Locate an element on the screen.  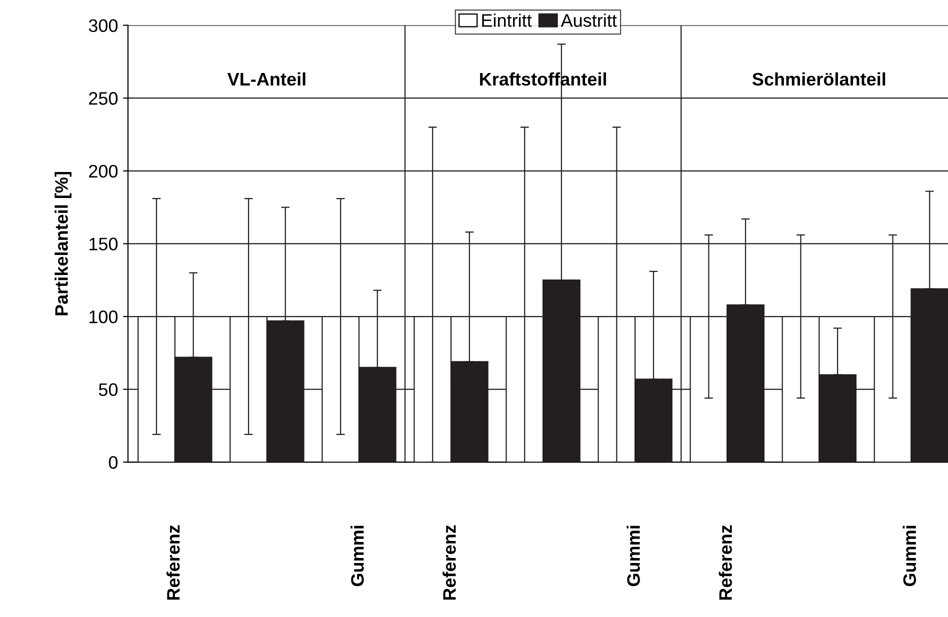
annotation: Schmierölanteil is located at coordinates (819, 79).